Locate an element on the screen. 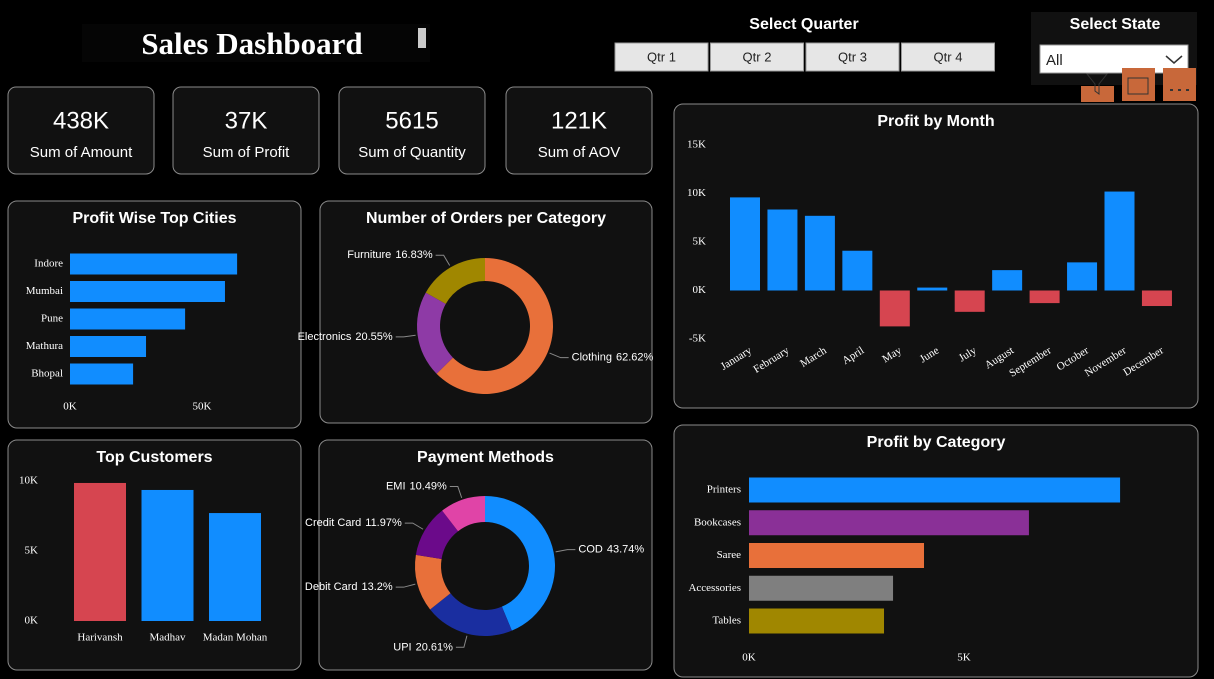 This screenshot has height=679, width=1214. slice-category: Furniture is located at coordinates (369, 255).